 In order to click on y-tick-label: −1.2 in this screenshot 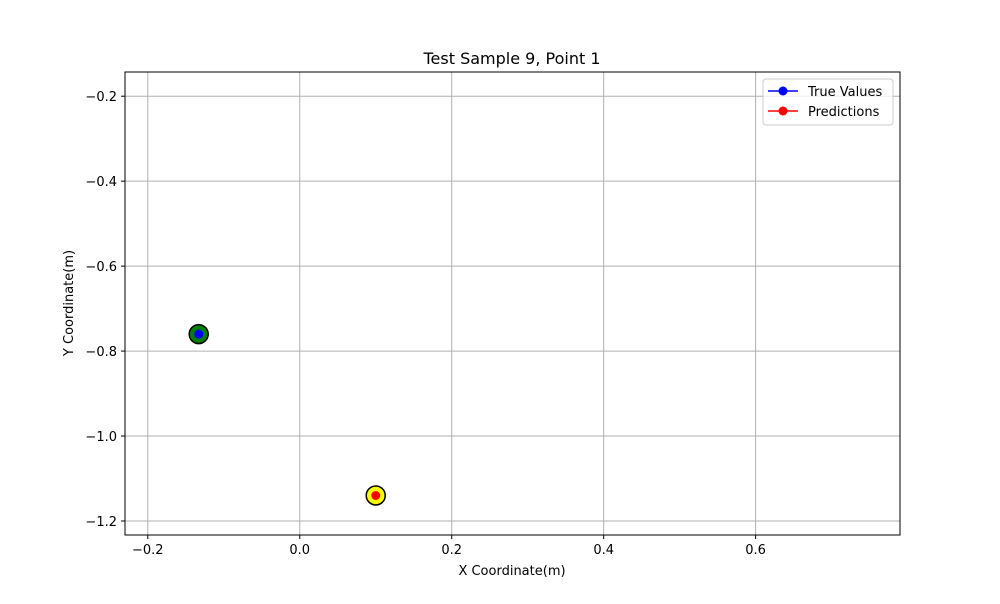, I will do `click(101, 522)`.